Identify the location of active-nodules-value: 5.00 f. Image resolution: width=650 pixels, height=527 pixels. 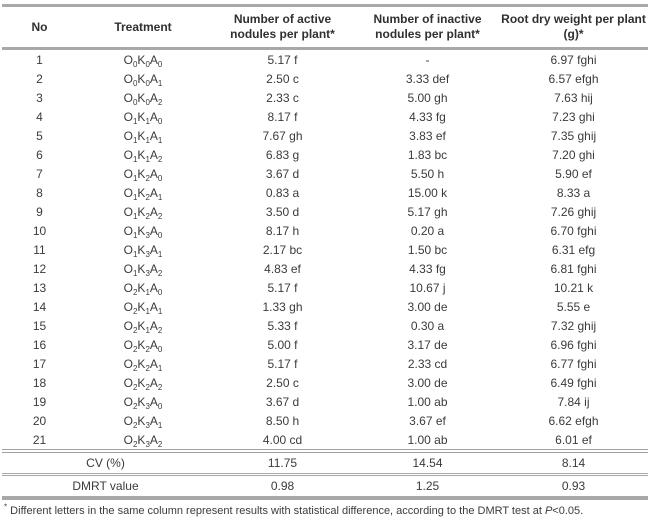
(282, 344).